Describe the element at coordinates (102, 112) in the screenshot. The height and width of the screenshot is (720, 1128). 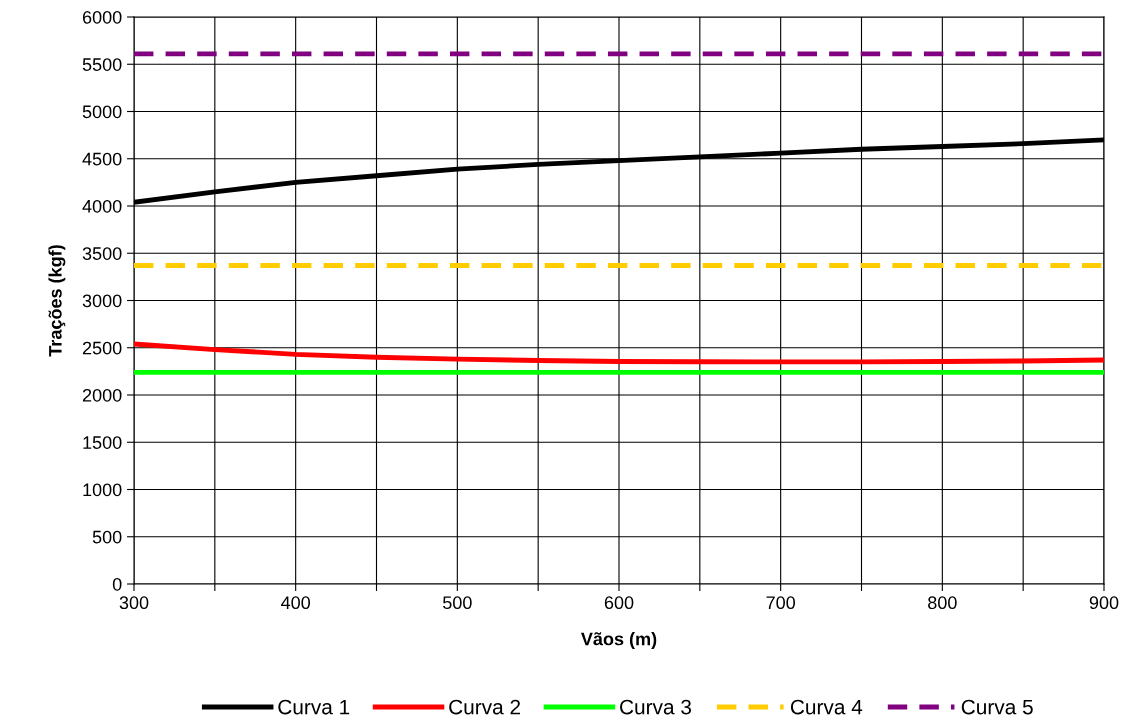
I see `y-tick-label: 5000` at that location.